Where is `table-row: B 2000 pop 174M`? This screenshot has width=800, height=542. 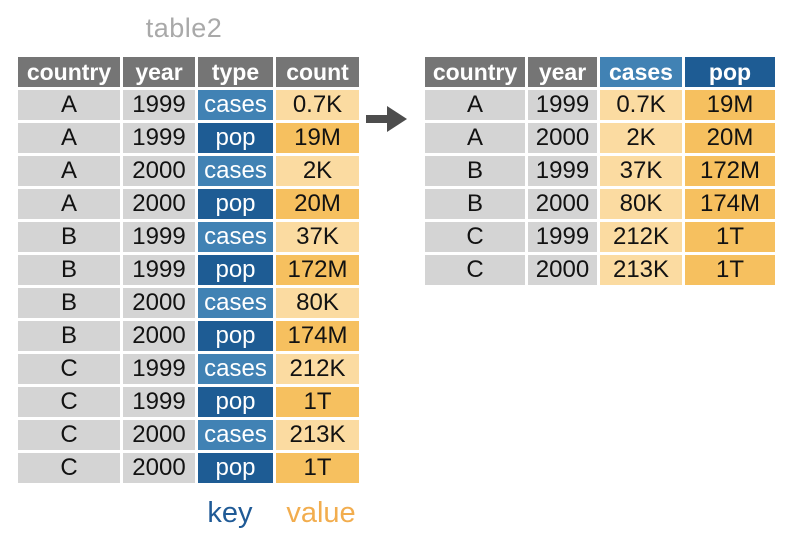 table-row: B 2000 pop 174M is located at coordinates (188, 336).